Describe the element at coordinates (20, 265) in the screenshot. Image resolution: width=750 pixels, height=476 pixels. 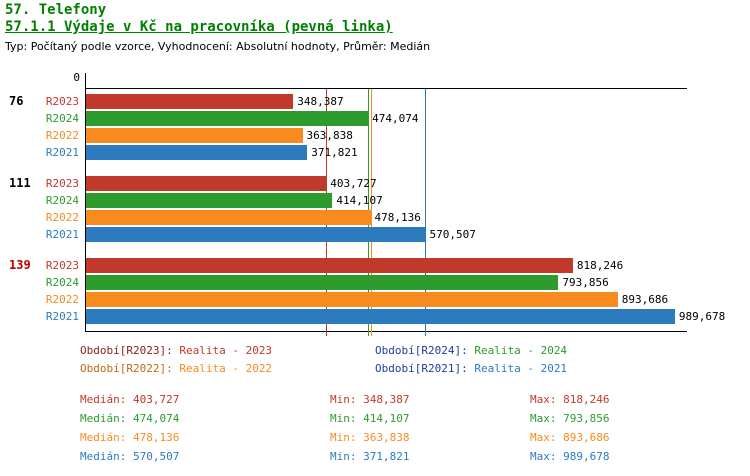
I see `group-label: 139` at that location.